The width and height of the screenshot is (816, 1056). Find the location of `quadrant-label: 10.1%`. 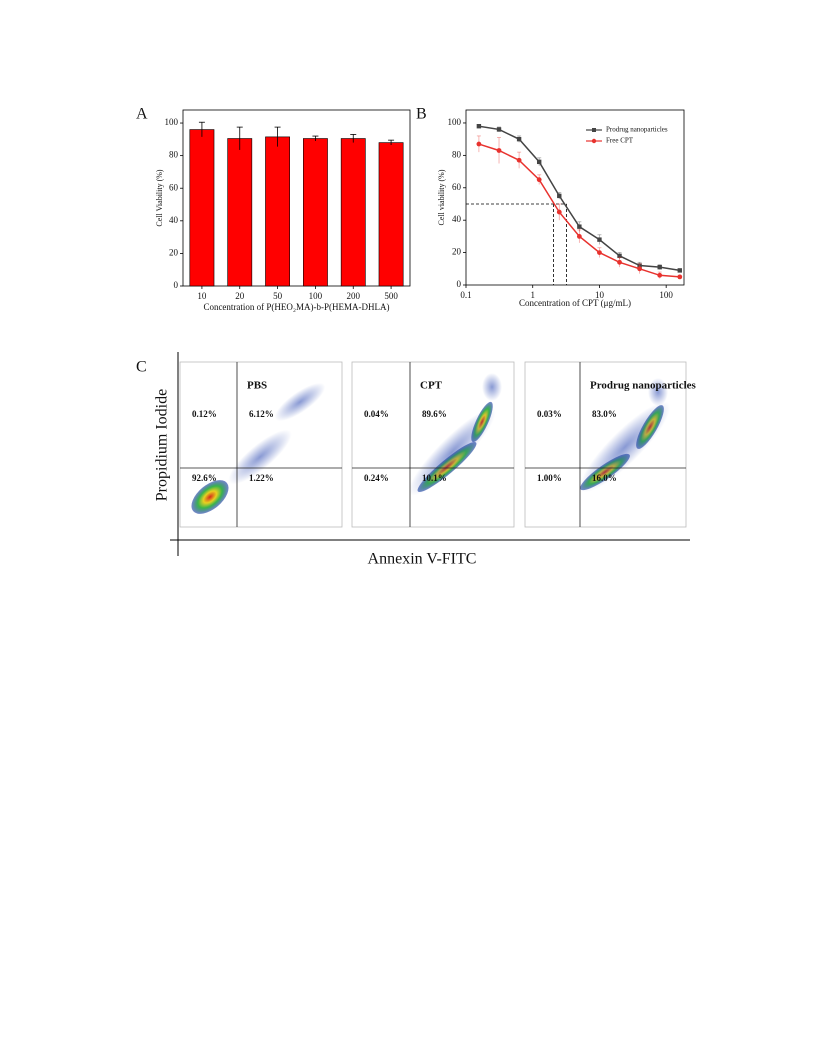

quadrant-label: 10.1% is located at coordinates (434, 478).